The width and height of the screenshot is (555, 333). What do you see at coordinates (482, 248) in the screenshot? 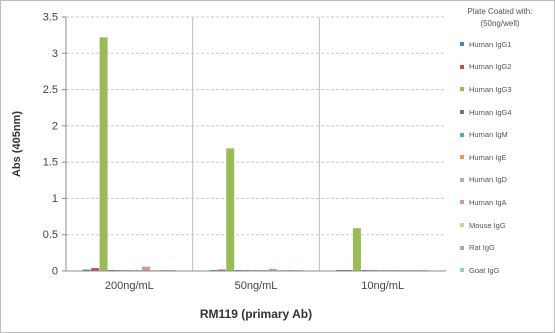
I see `legend-label: Rat IgG` at bounding box center [482, 248].